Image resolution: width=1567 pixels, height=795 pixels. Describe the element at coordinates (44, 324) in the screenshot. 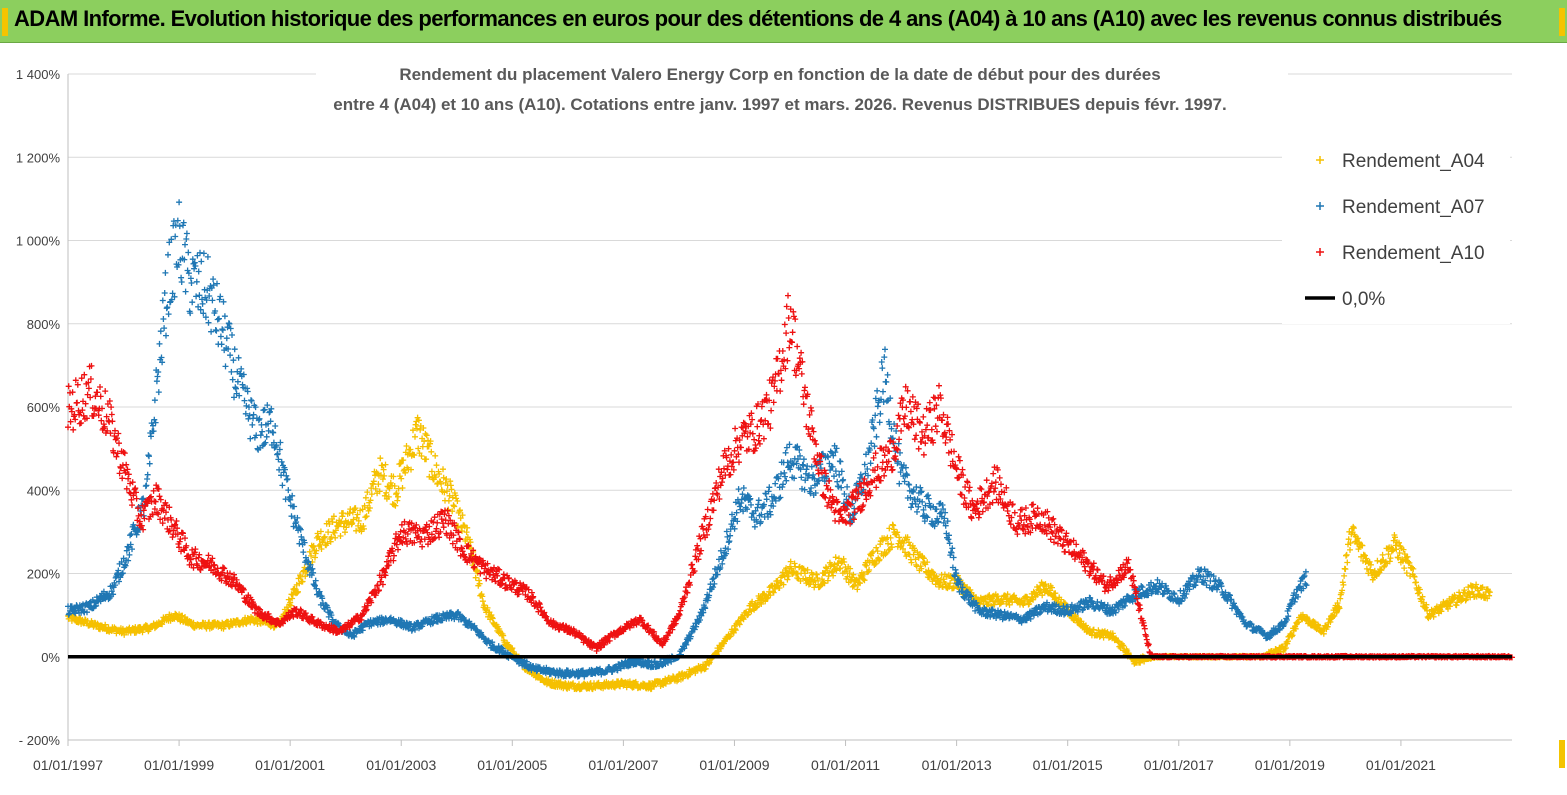

I see `y-tick-label: 800%` at that location.